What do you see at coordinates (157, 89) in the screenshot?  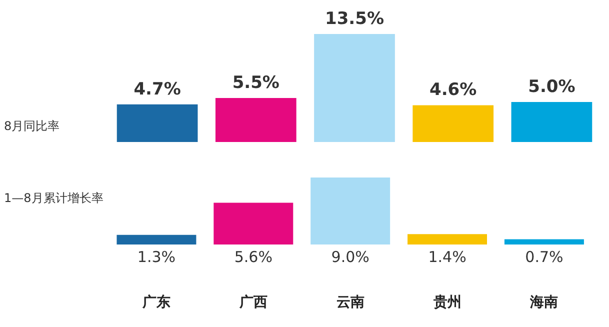 I see `data-label: 4.7%` at bounding box center [157, 89].